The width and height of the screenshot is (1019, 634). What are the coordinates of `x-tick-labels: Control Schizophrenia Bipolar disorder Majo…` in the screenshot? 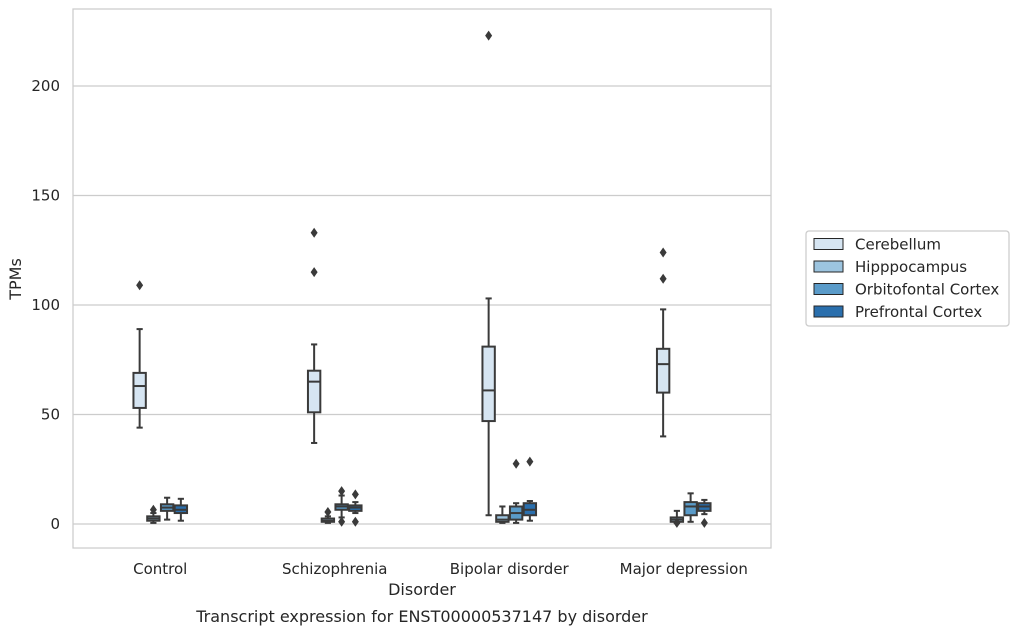 It's located at (440, 569).